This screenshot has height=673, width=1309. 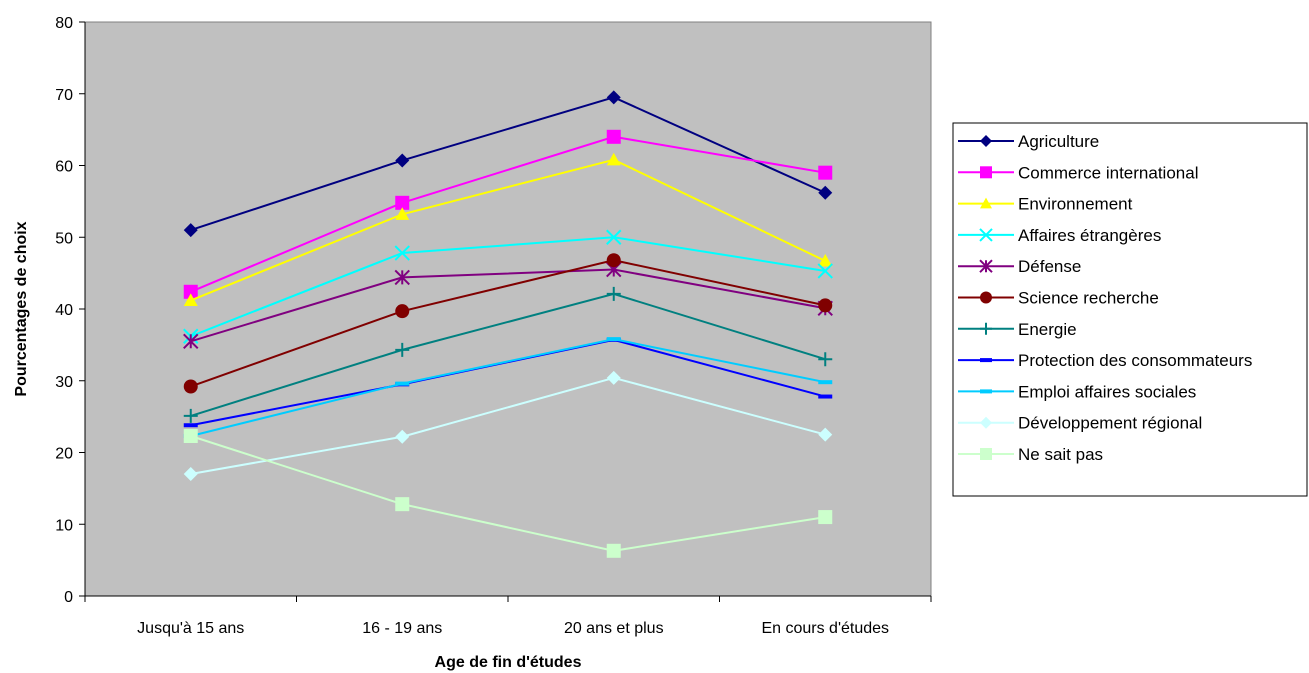 I want to click on x-axis-title: Age de fin d'études, so click(x=508, y=662).